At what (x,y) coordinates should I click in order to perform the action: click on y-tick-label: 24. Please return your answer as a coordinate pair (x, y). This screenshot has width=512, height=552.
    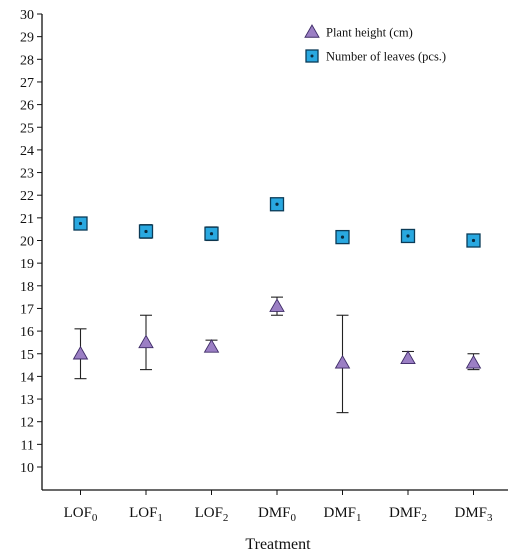
    Looking at the image, I should click on (27, 151).